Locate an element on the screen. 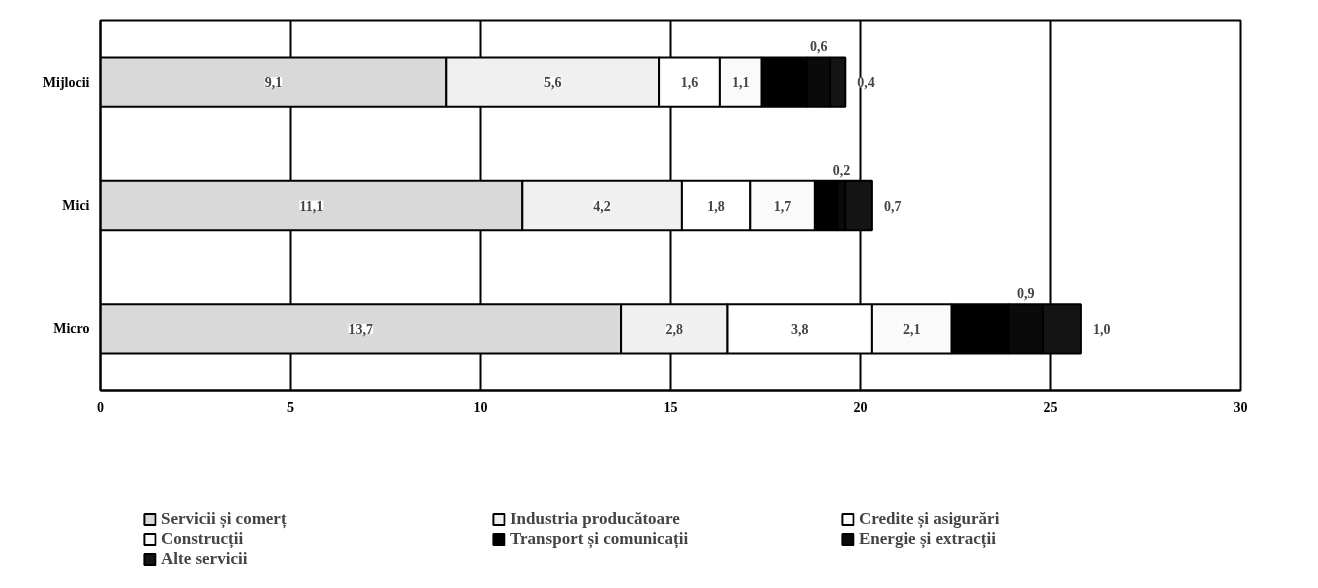 Image resolution: width=1318 pixels, height=588 pixels. data-label: 0,9 is located at coordinates (1026, 293).